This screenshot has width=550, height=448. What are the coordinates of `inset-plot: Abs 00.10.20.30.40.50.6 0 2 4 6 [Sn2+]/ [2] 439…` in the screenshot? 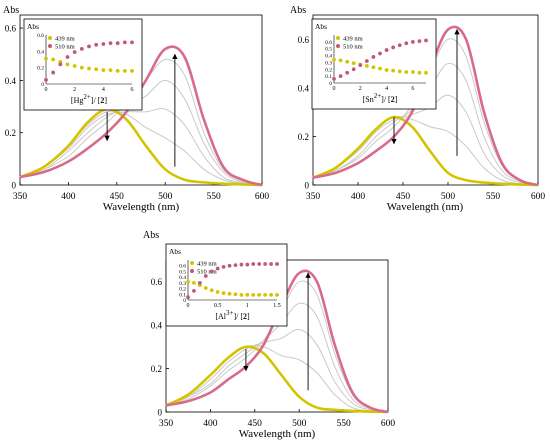 It's located at (374, 64).